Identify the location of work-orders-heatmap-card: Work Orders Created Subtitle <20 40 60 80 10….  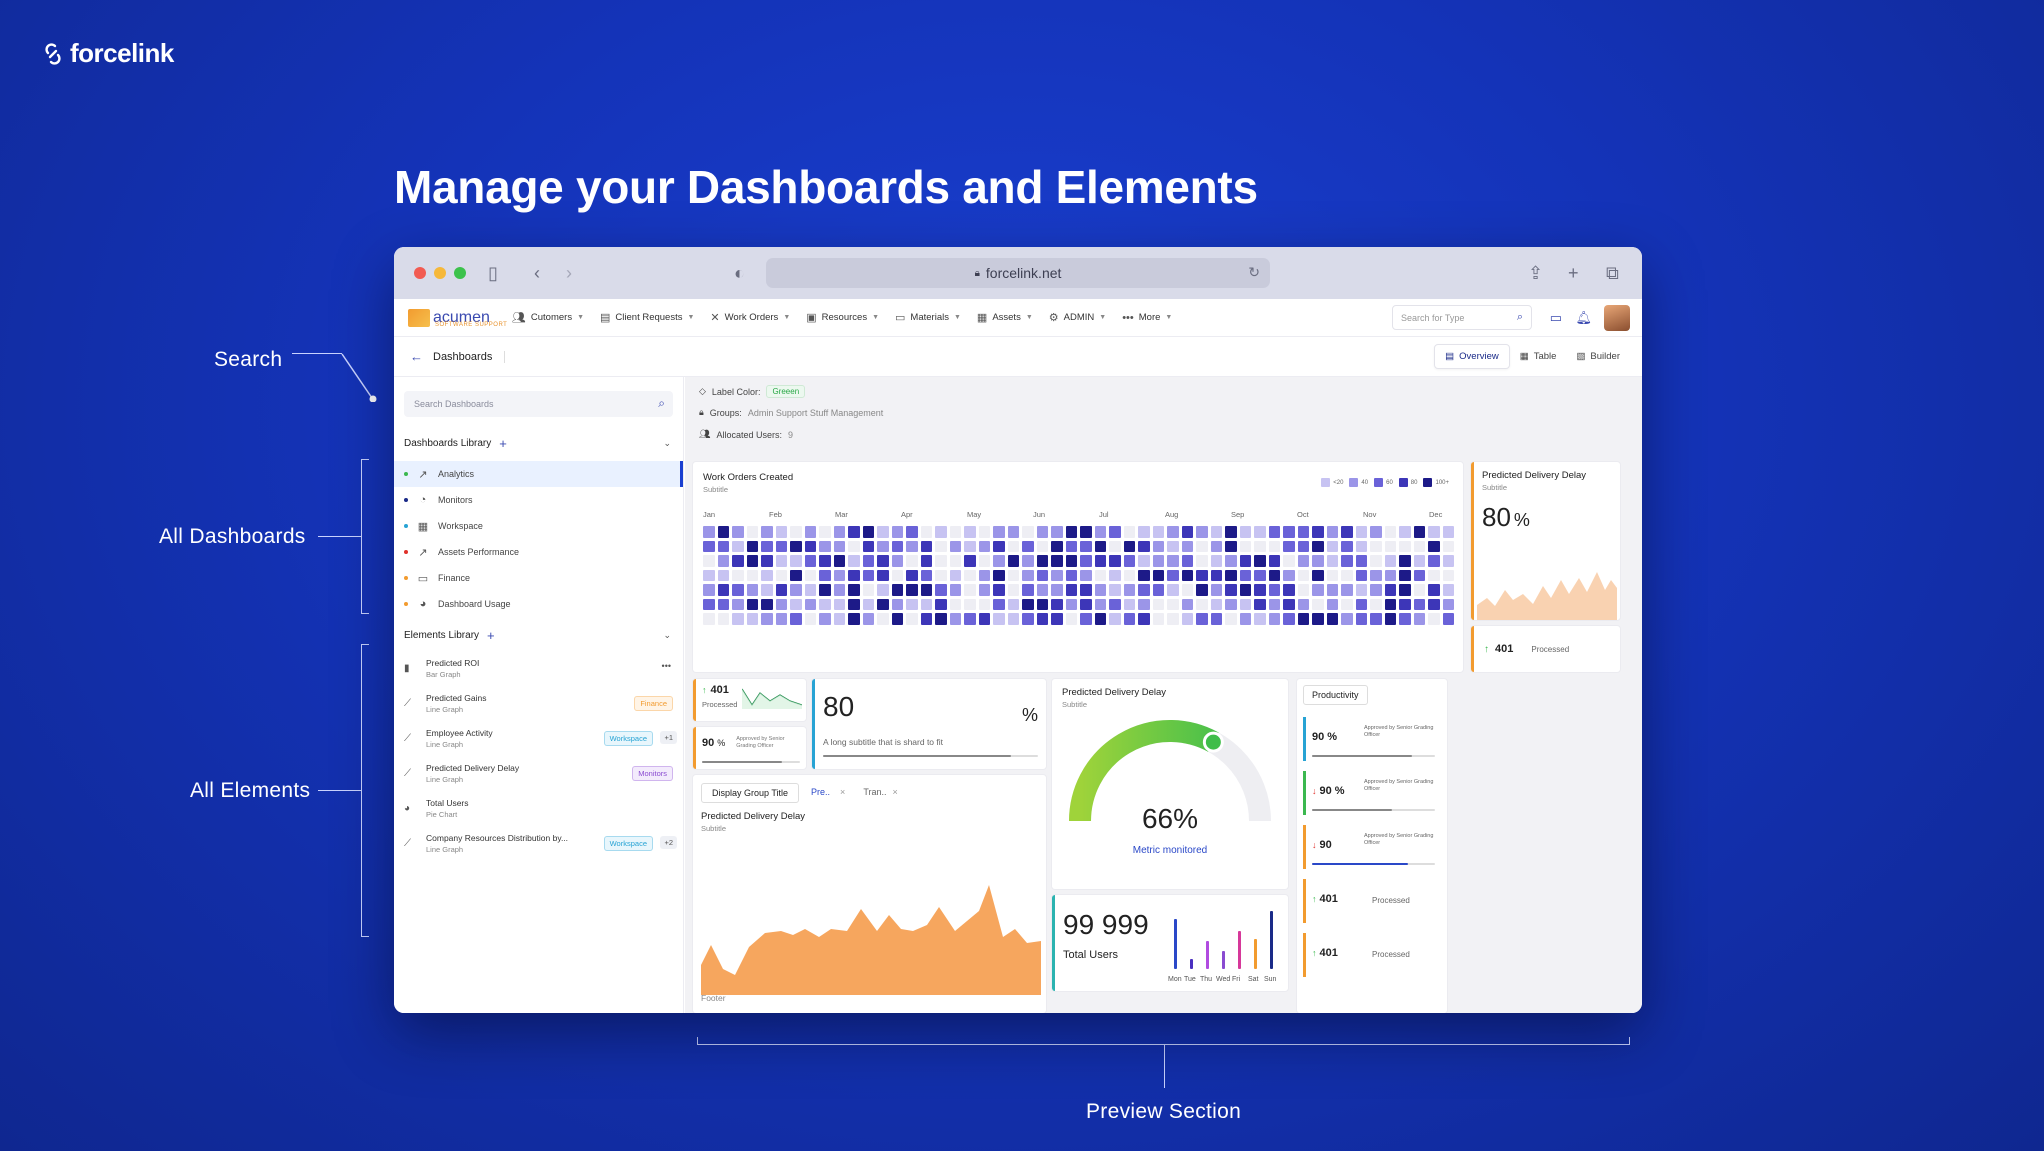
(1078, 567).